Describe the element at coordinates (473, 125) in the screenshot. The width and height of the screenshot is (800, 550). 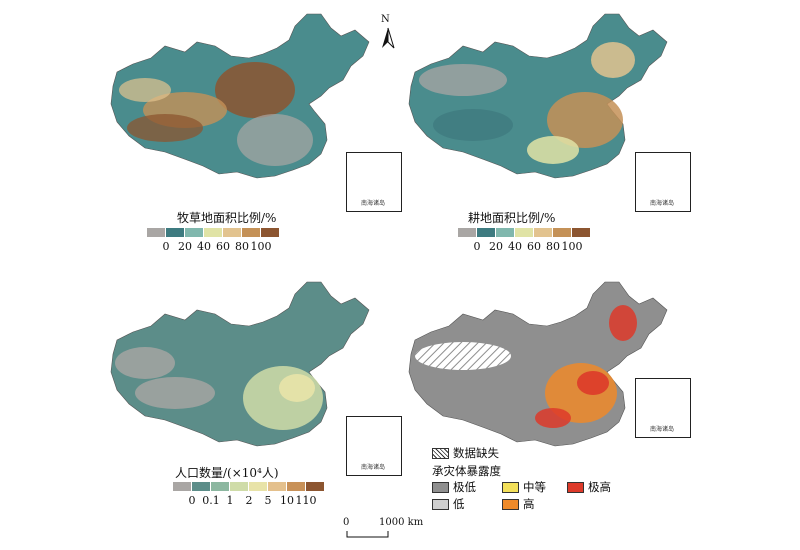
I see `cropland-tibet-low` at that location.